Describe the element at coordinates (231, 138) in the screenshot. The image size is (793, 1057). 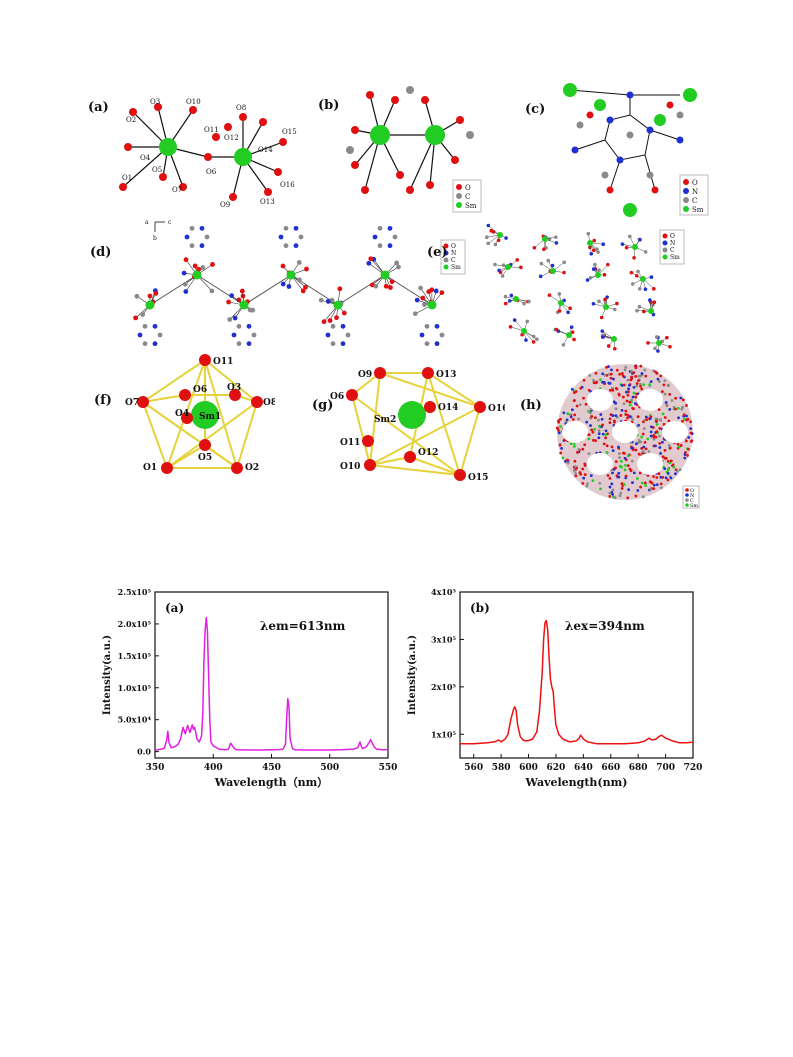
I see `atom-label: O12` at that location.